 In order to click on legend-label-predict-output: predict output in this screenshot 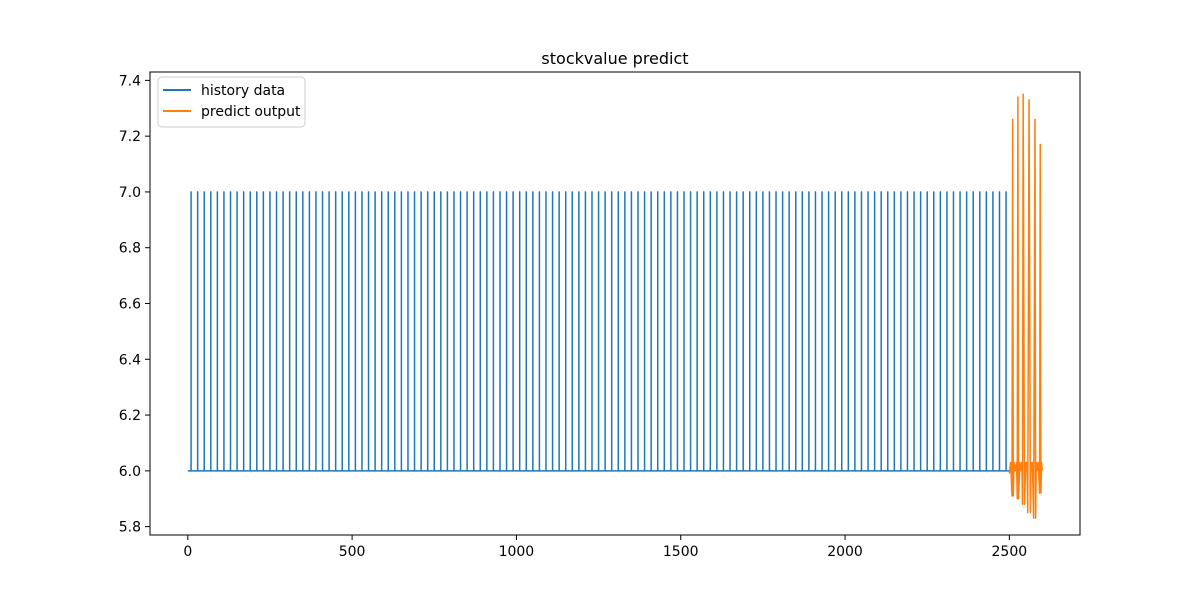, I will do `click(251, 112)`.